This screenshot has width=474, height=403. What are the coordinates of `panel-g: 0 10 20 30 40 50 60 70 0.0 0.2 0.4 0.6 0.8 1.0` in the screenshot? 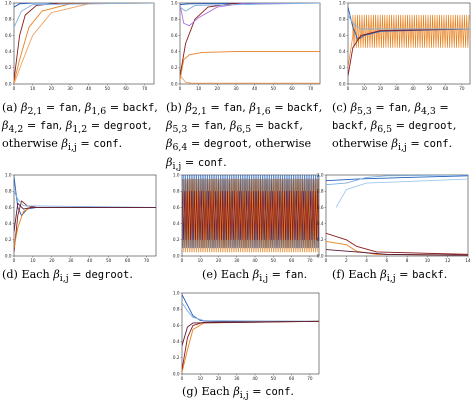 It's located at (245, 336).